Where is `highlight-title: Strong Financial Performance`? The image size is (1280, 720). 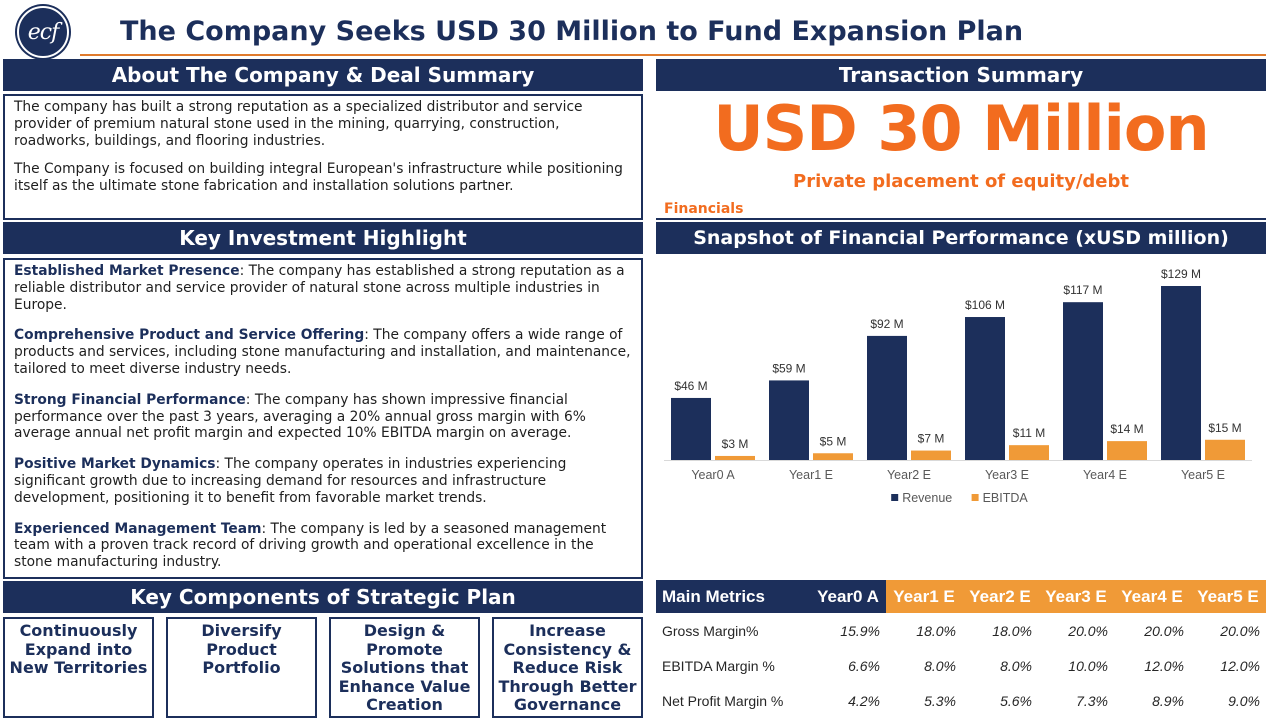 highlight-title: Strong Financial Performance is located at coordinates (130, 399).